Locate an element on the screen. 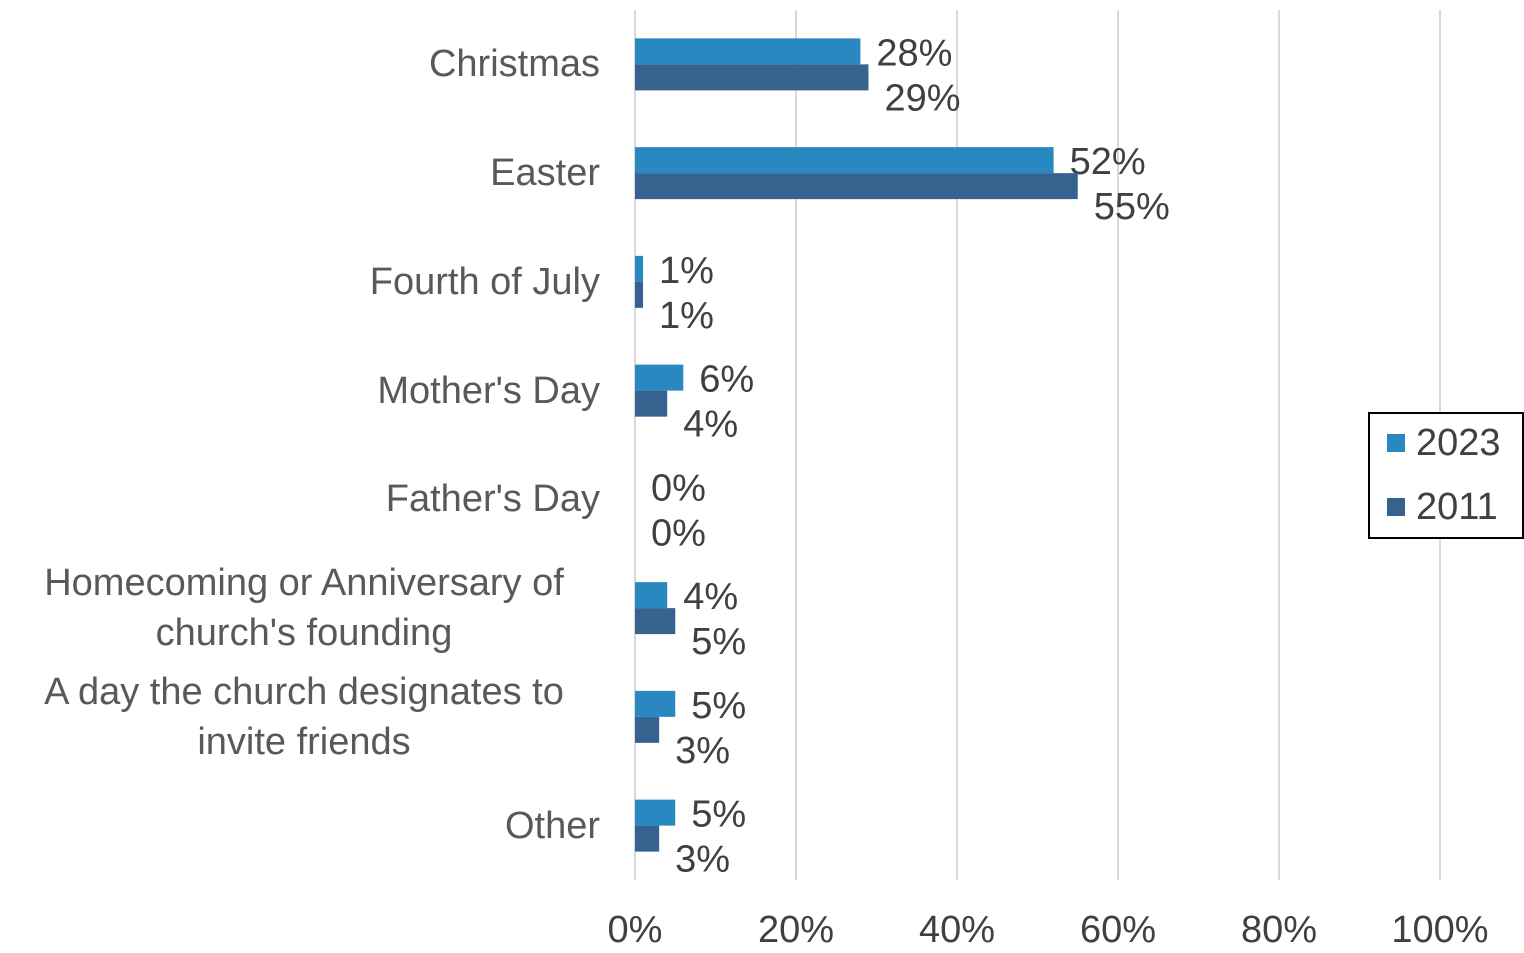 The image size is (1524, 953). value-label: 28% is located at coordinates (914, 53).